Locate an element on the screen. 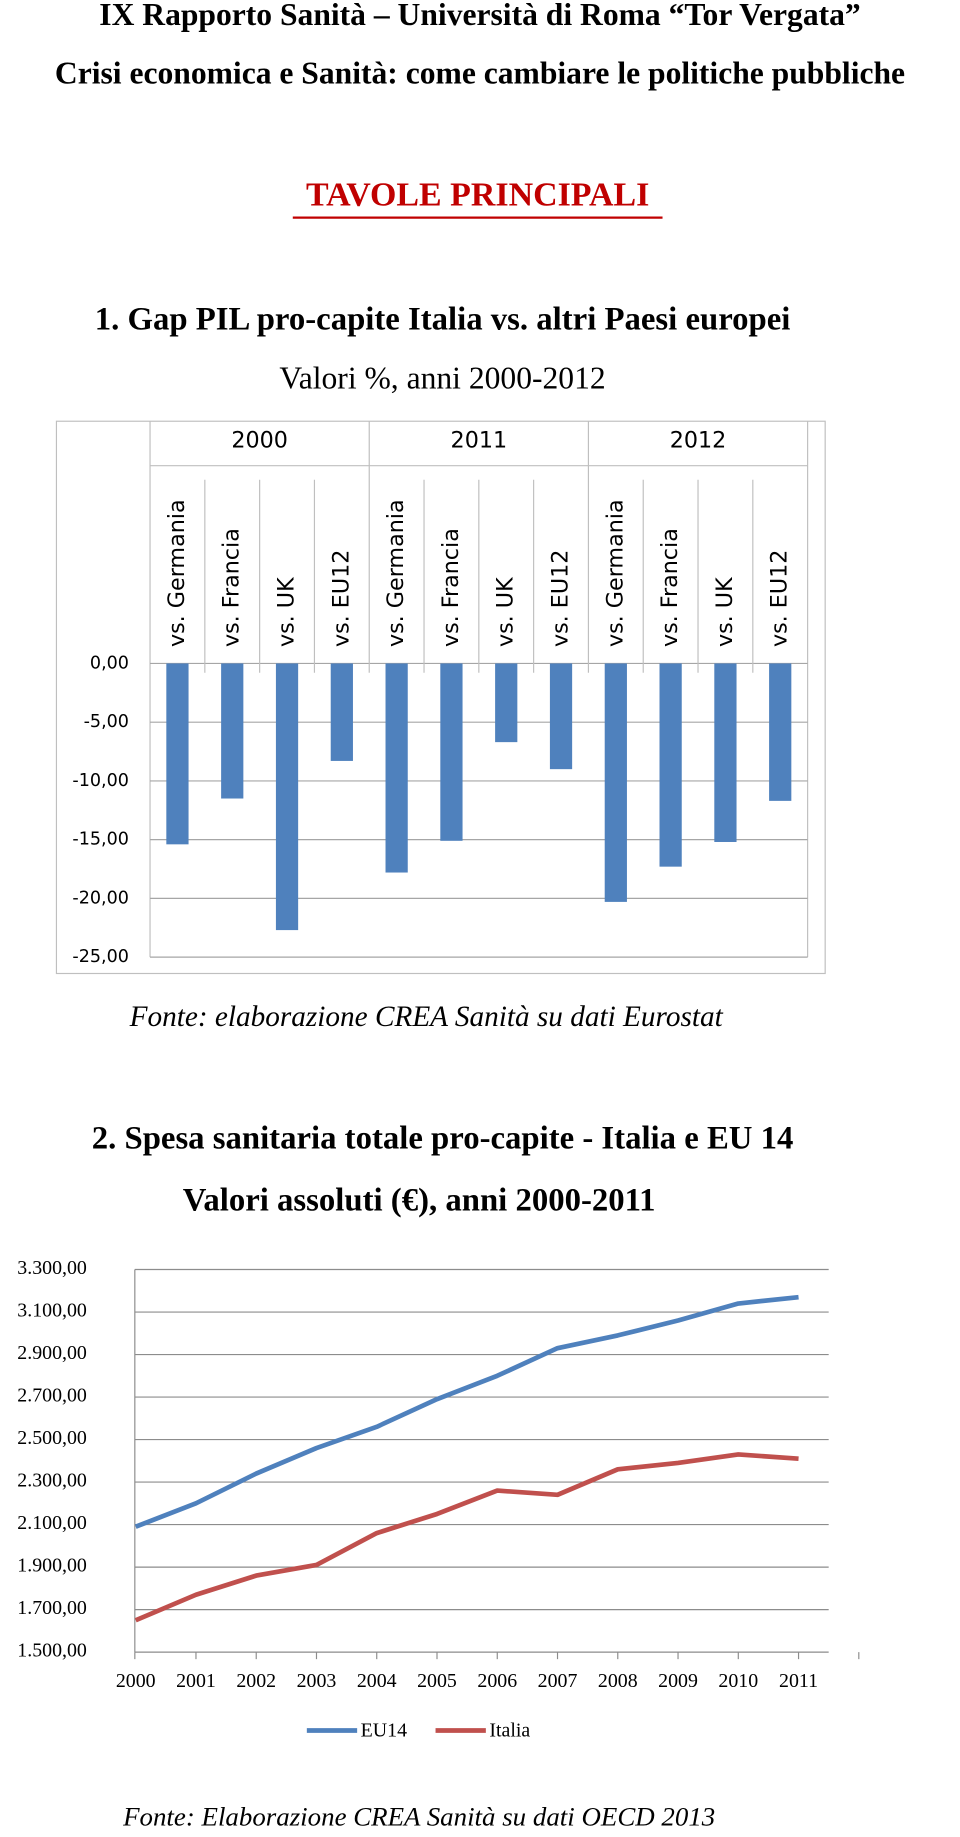  x-tick-label: 2005 is located at coordinates (437, 1681).